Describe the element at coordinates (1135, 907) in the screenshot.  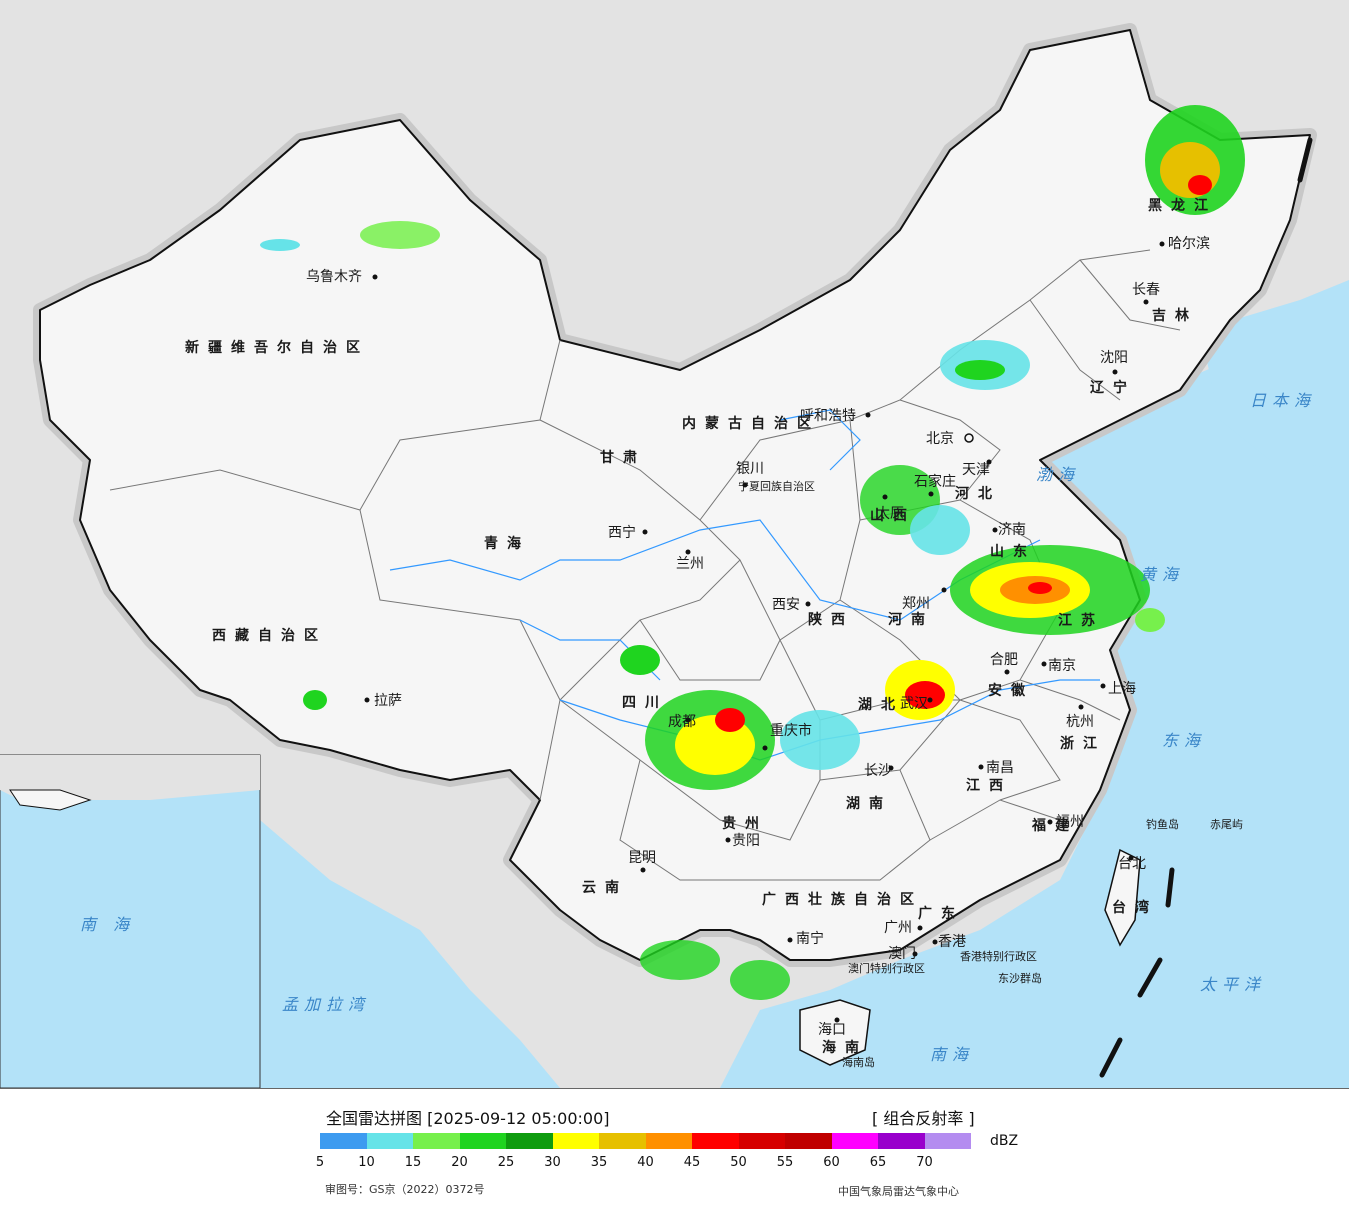
I see `region-label: 台湾` at that location.